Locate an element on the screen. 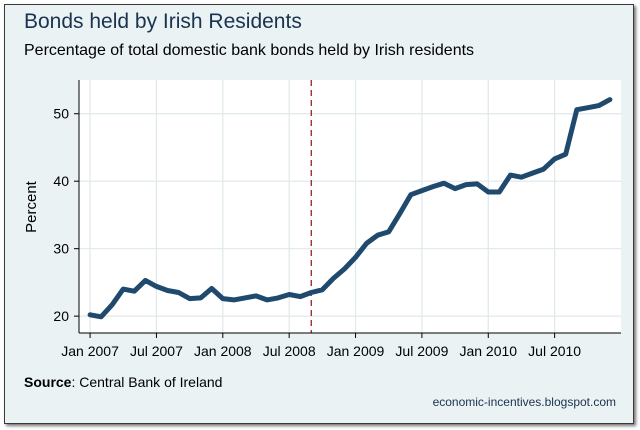  source-note: Source: Central Bank of Ireland is located at coordinates (123, 382).